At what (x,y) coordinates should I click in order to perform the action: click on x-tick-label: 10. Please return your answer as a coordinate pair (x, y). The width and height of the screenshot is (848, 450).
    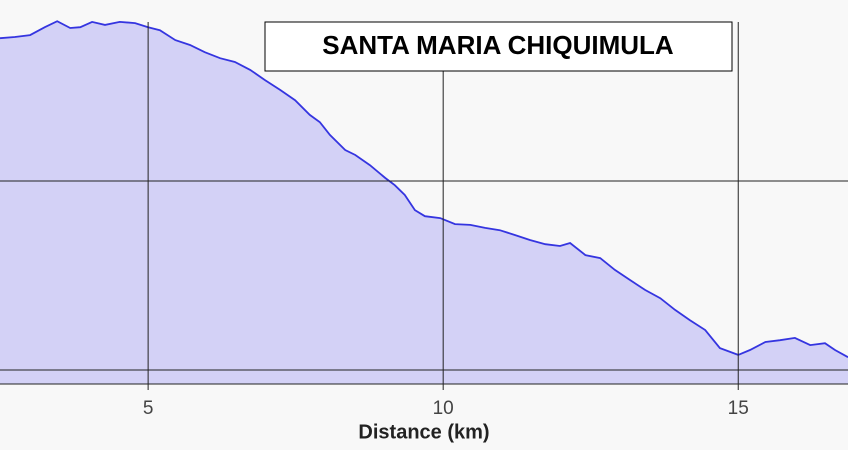
    Looking at the image, I should click on (443, 408).